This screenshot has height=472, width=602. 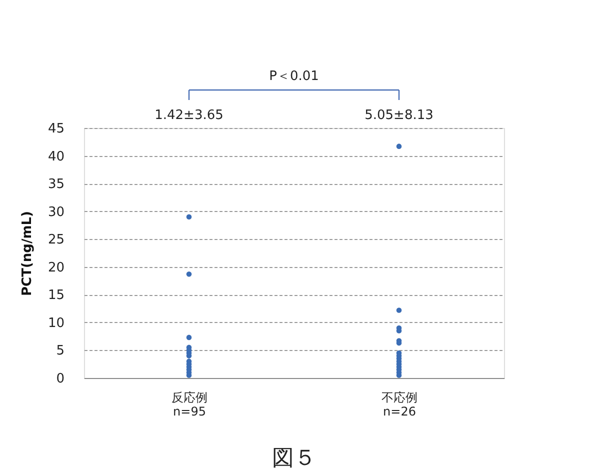 What do you see at coordinates (27, 253) in the screenshot?
I see `y-axis-title: PCT(ng/mL)` at bounding box center [27, 253].